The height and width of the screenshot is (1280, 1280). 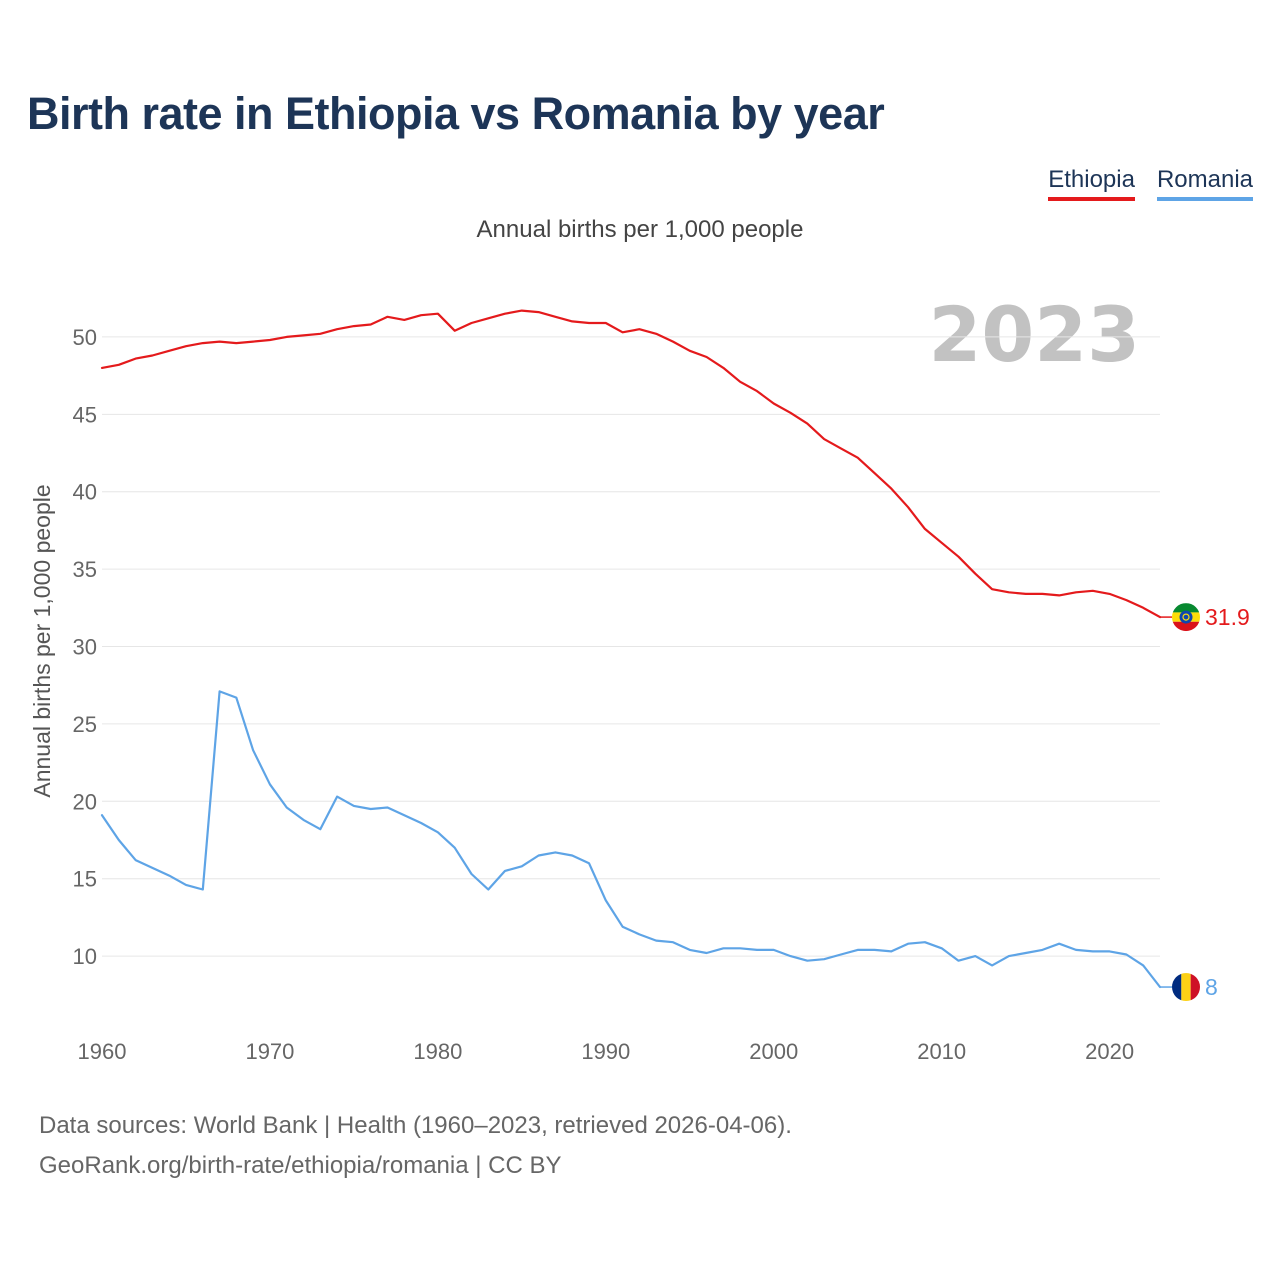 What do you see at coordinates (640, 229) in the screenshot?
I see `chart-subtitle: Annual births per 1,000 people` at bounding box center [640, 229].